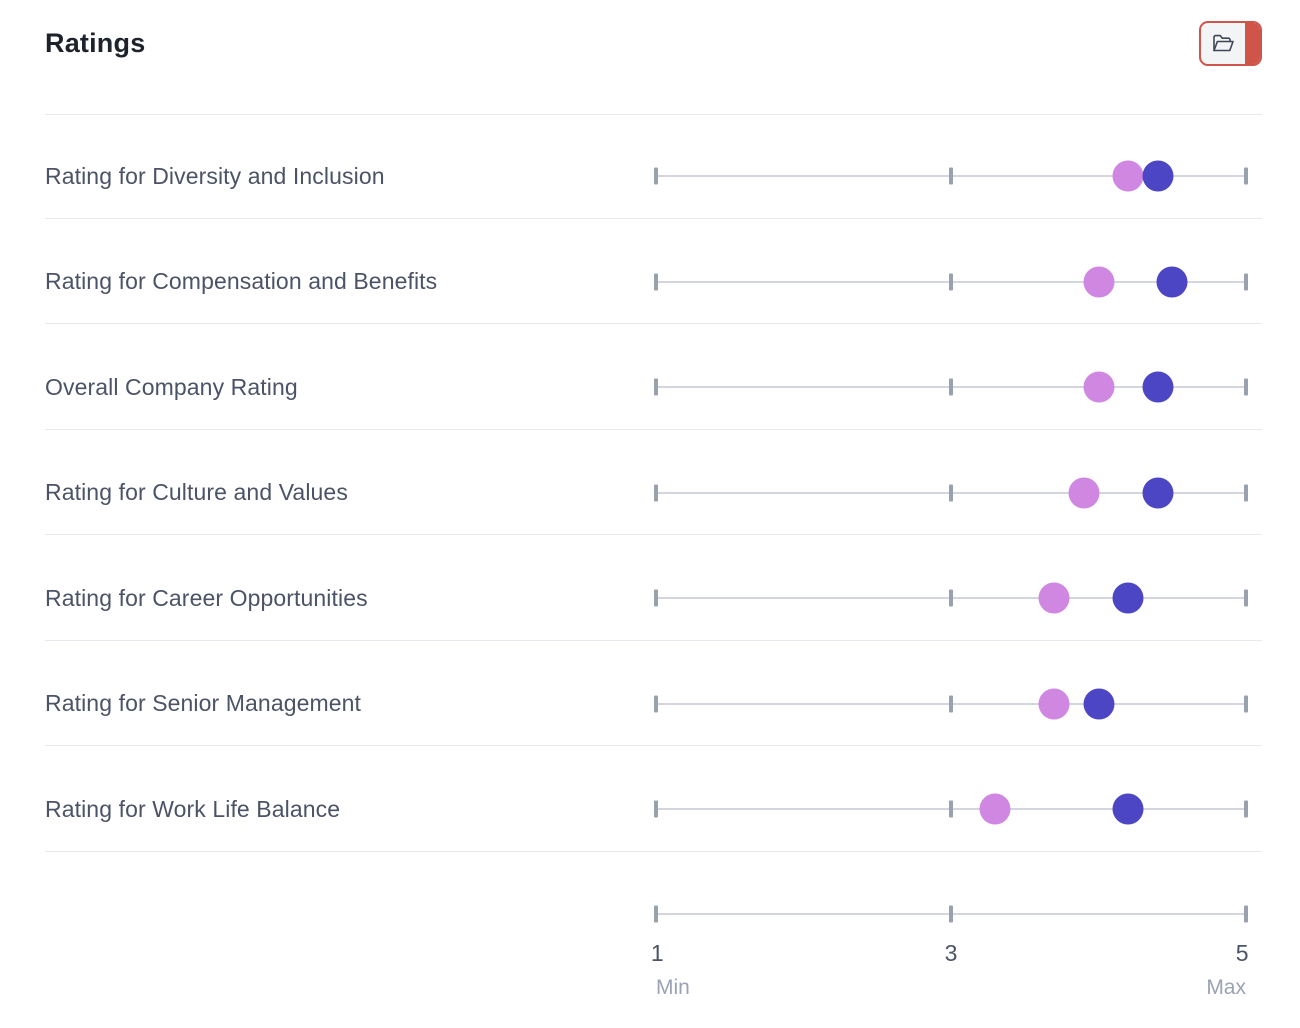 This screenshot has width=1300, height=1028. What do you see at coordinates (206, 597) in the screenshot?
I see `row-label: Rating for Career Opportunities` at bounding box center [206, 597].